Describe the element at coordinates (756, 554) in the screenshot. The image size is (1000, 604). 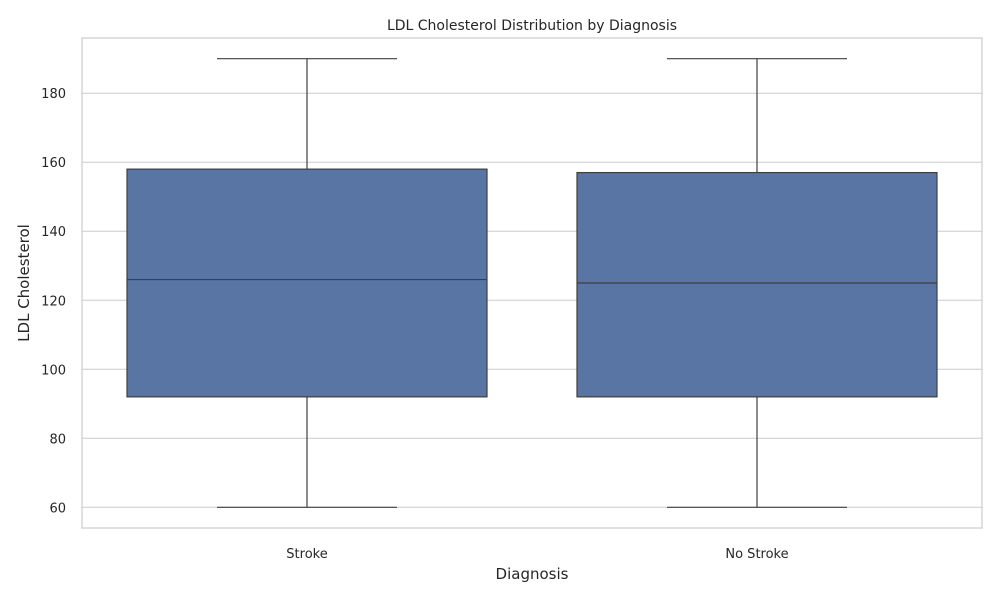
I see `x-tick-label: No Stroke` at that location.